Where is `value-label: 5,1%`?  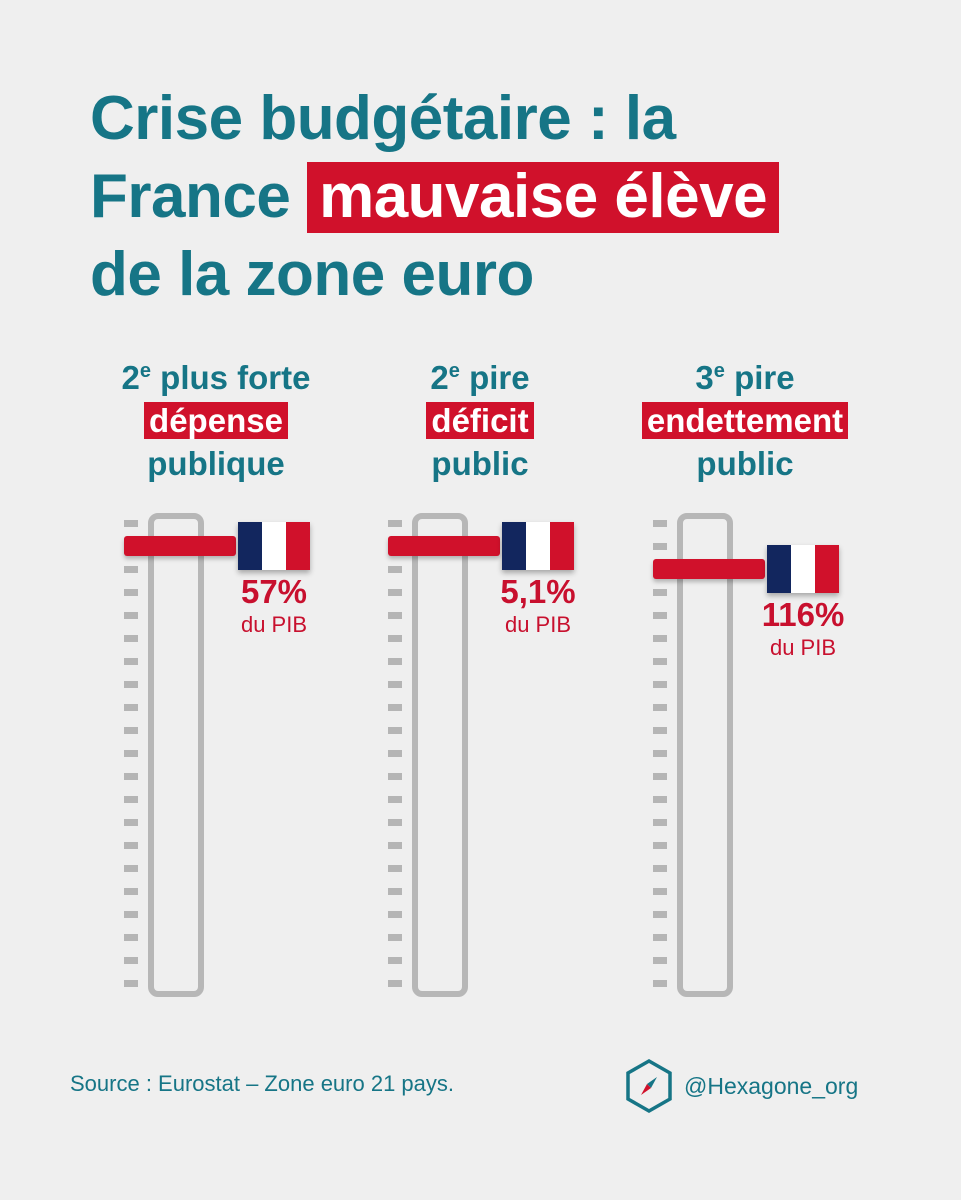
value-label: 5,1% is located at coordinates (538, 591).